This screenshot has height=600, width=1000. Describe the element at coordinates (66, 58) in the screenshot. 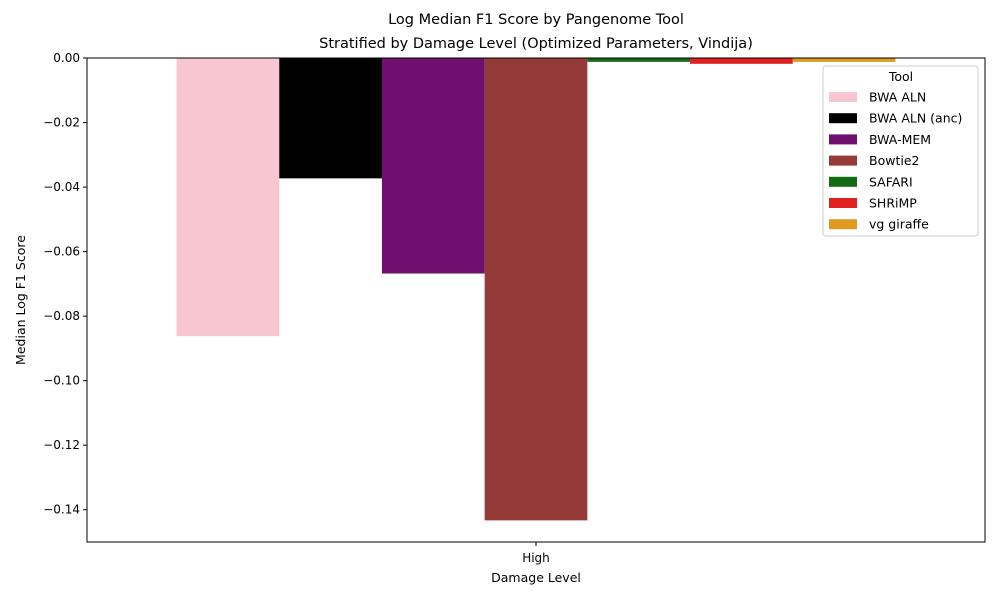

I see `y-tick-label: 0.00` at that location.